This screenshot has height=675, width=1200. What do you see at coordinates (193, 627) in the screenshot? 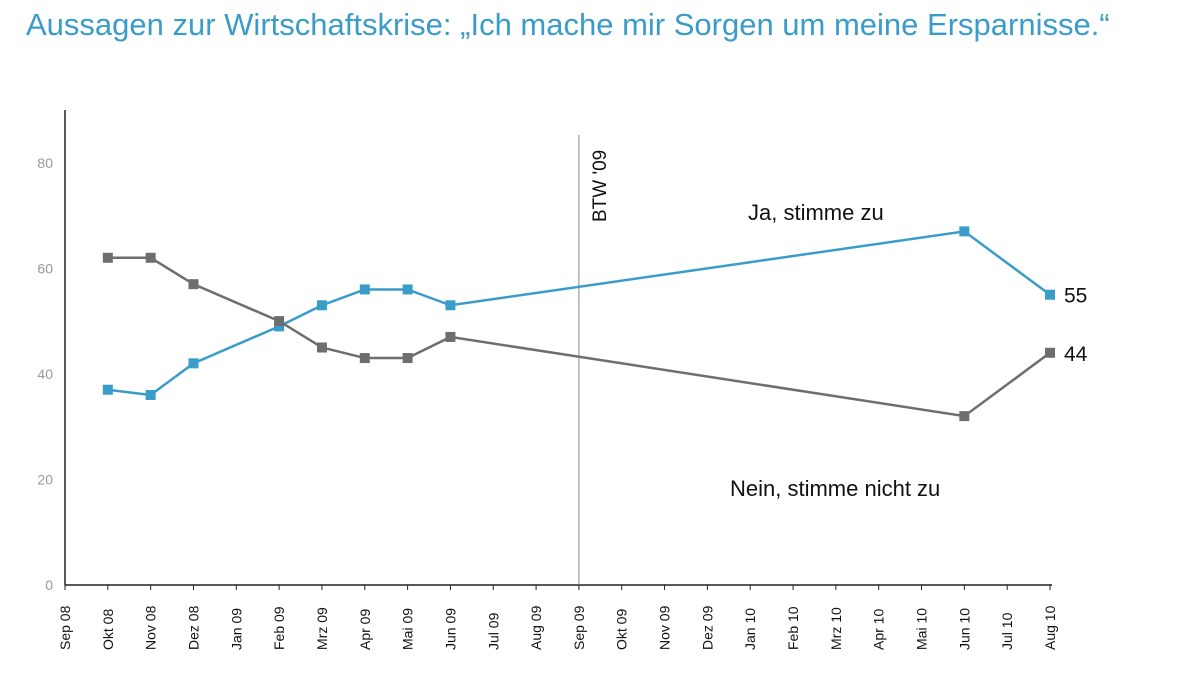
I see `x-tick-label: Dez 08` at bounding box center [193, 627].